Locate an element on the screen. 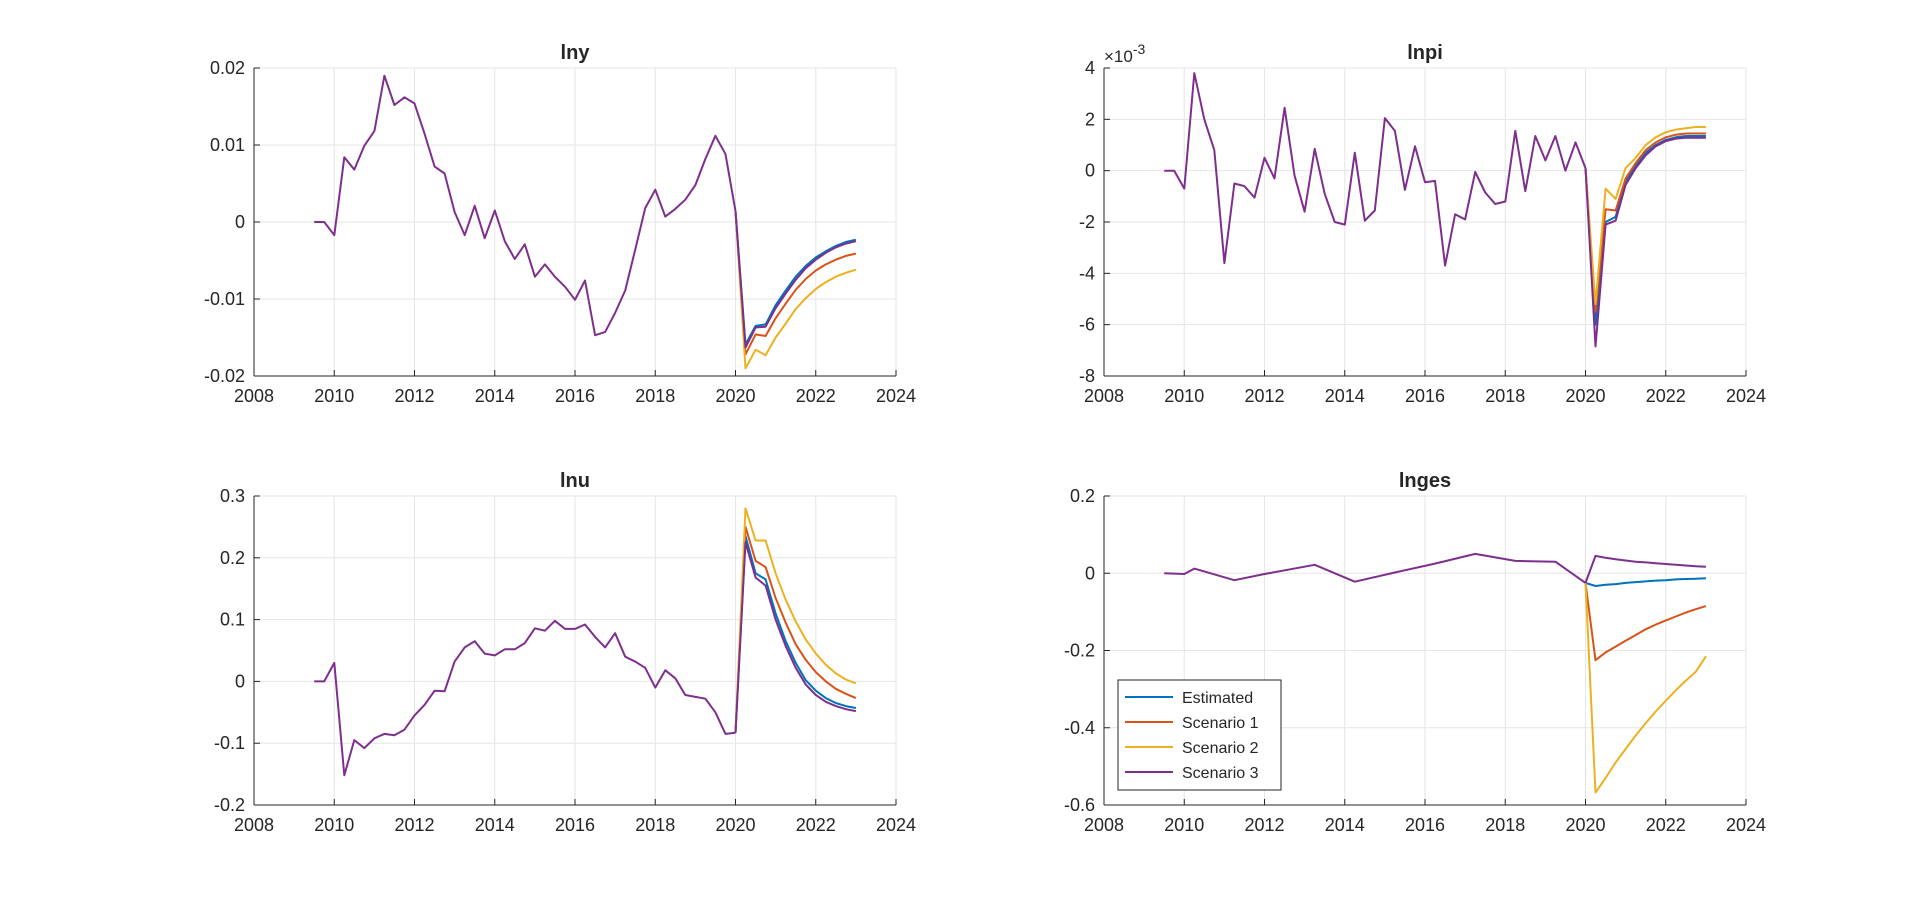 Image resolution: width=1920 pixels, height=899 pixels. legend: Estimated Scenario 1 Scenario 2 Scenario 3 is located at coordinates (1199, 735).